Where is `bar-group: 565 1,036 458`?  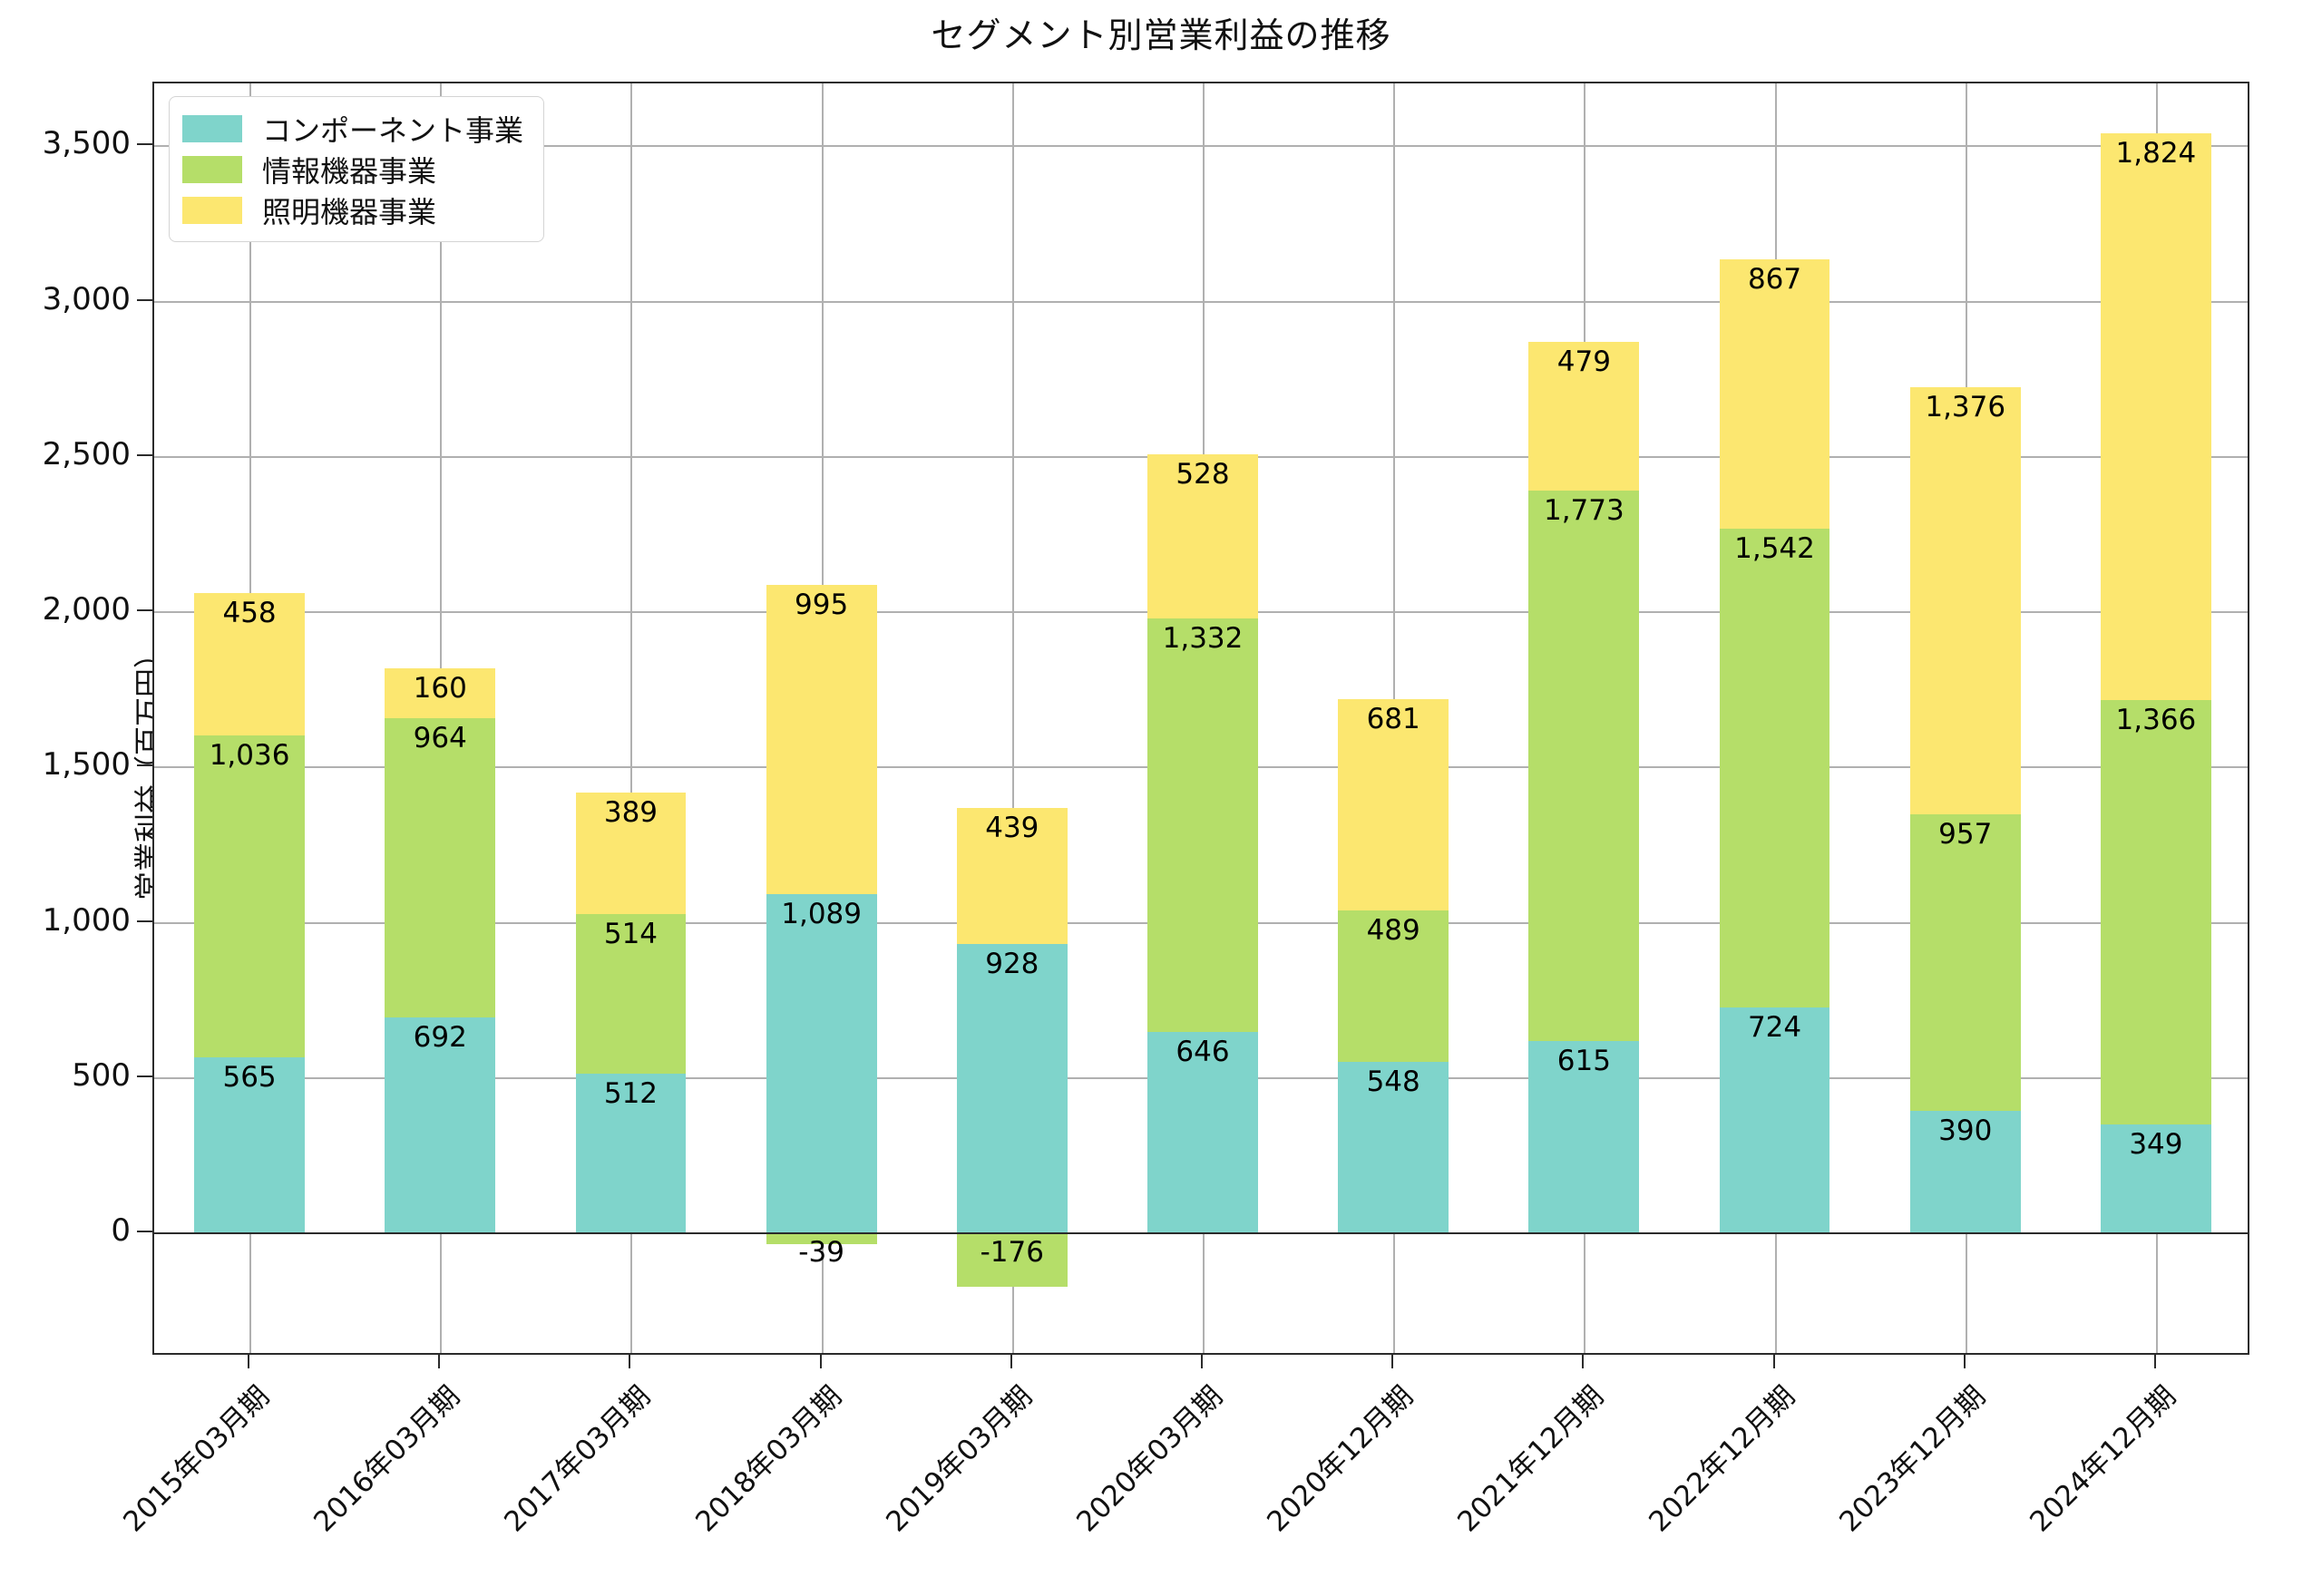
bar-group: 565 1,036 458 is located at coordinates (250, 718).